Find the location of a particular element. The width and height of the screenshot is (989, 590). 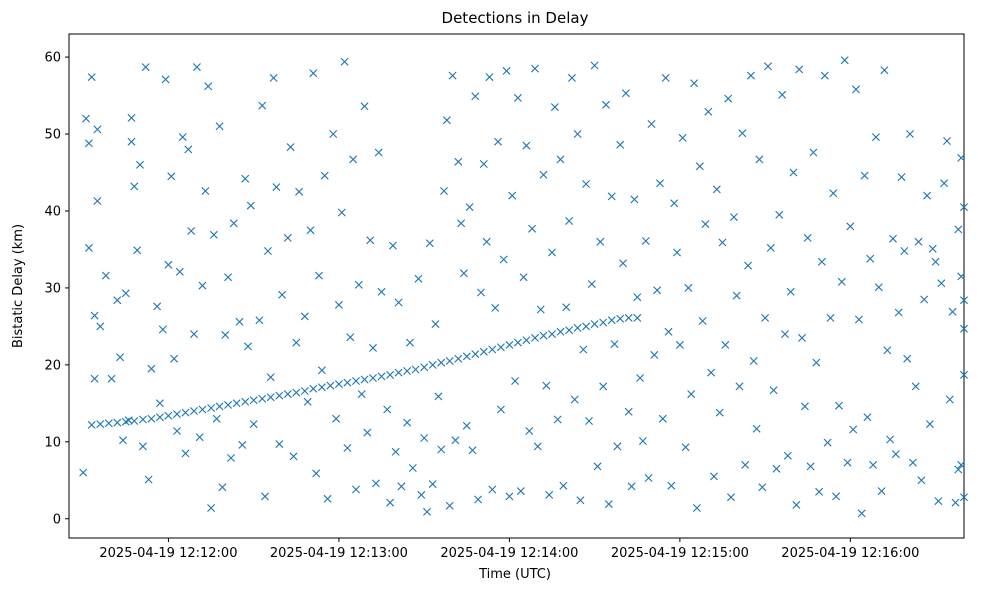

y-tick-label: 50 is located at coordinates (52, 135).